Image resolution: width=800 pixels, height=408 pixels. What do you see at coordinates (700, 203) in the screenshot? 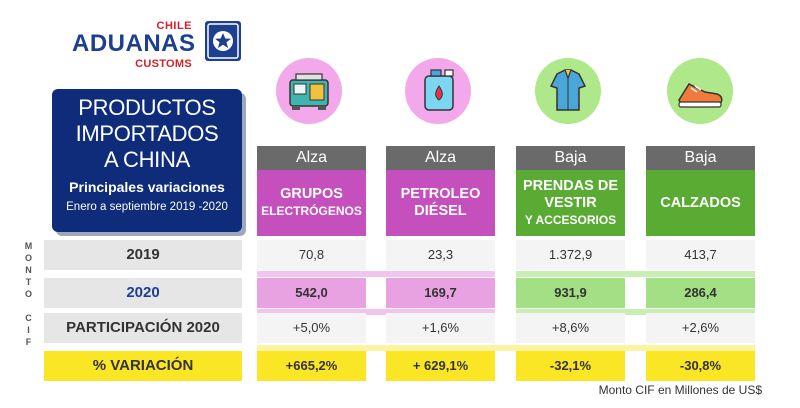
I see `product-name: CALZADOS` at bounding box center [700, 203].